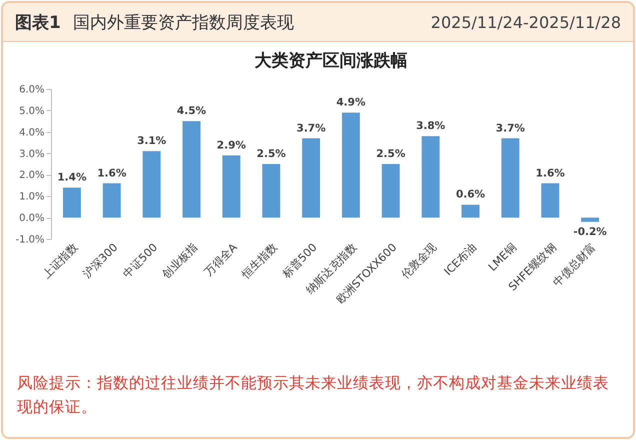 The width and height of the screenshot is (636, 440). What do you see at coordinates (331, 61) in the screenshot?
I see `chart-title: 大类资产区间涨跌幅` at bounding box center [331, 61].